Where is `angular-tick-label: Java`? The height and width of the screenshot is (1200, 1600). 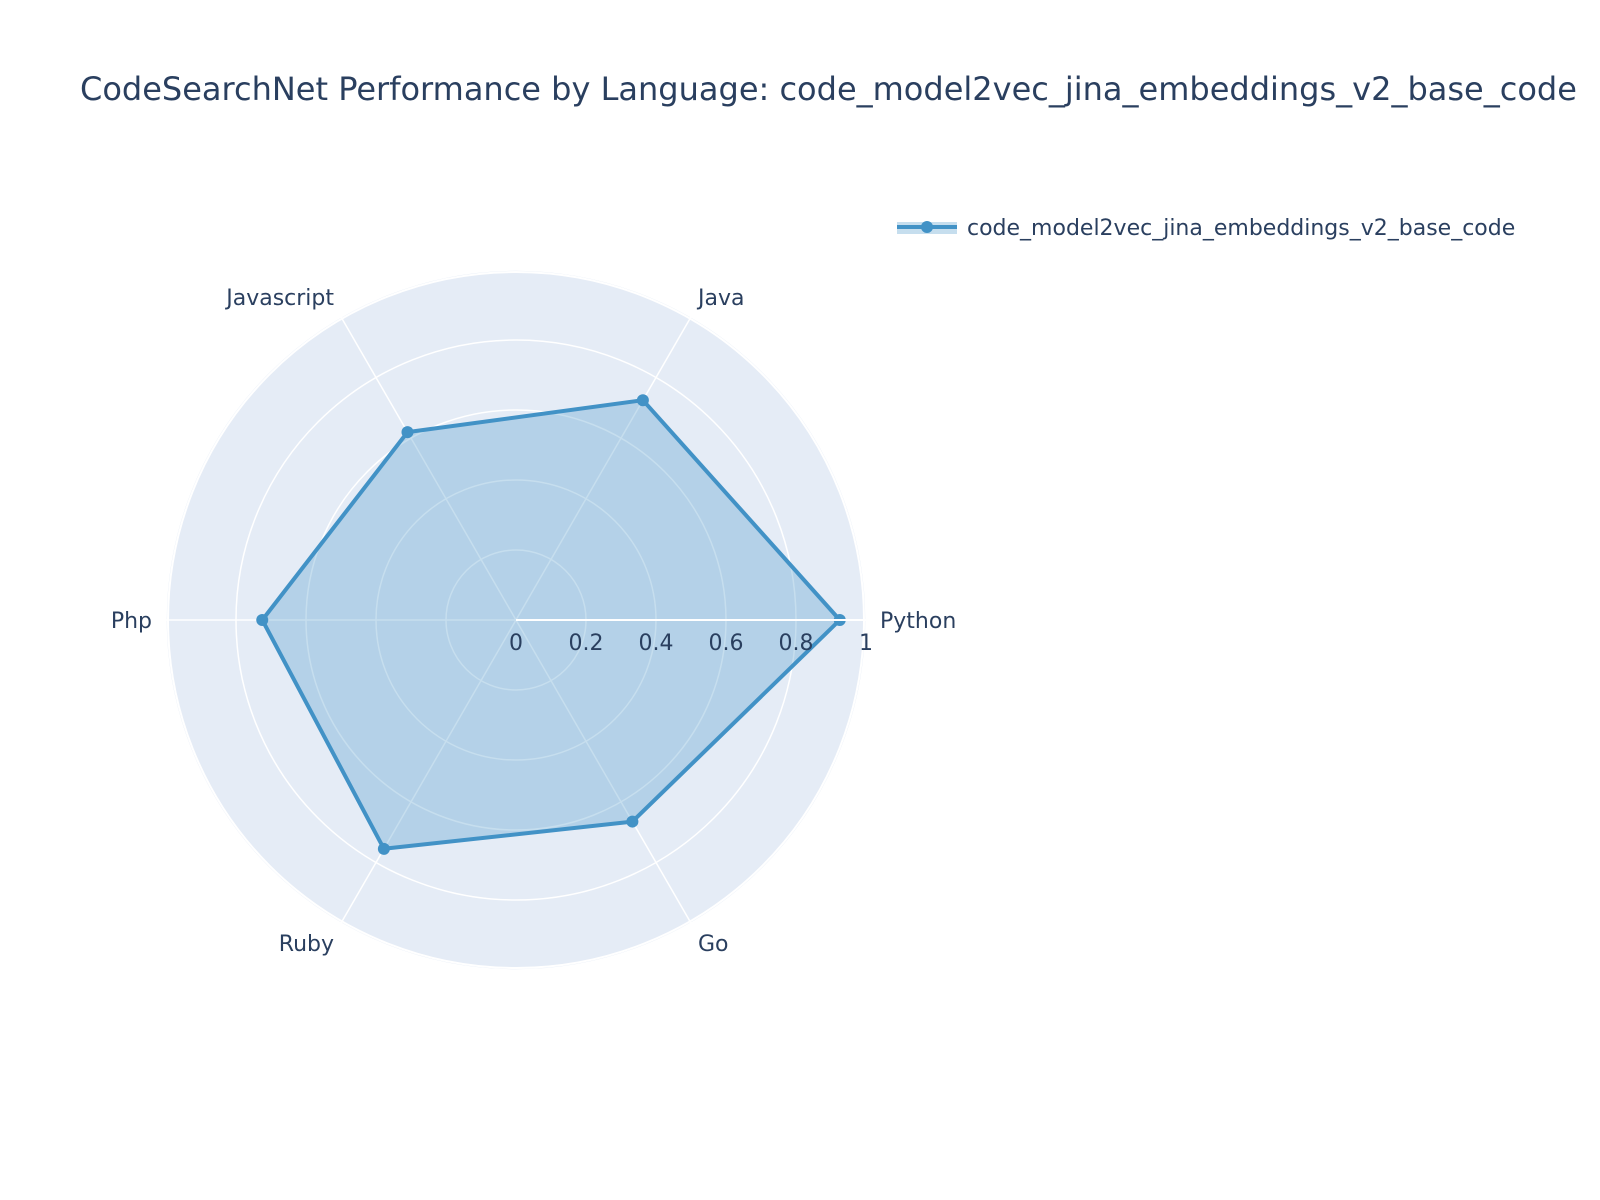 angular-tick-label: Java is located at coordinates (720, 298).